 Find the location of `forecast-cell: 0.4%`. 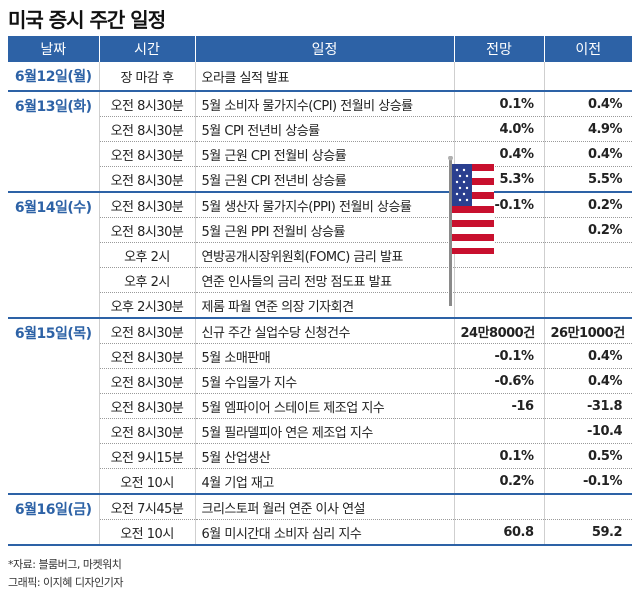

forecast-cell: 0.4% is located at coordinates (498, 154).